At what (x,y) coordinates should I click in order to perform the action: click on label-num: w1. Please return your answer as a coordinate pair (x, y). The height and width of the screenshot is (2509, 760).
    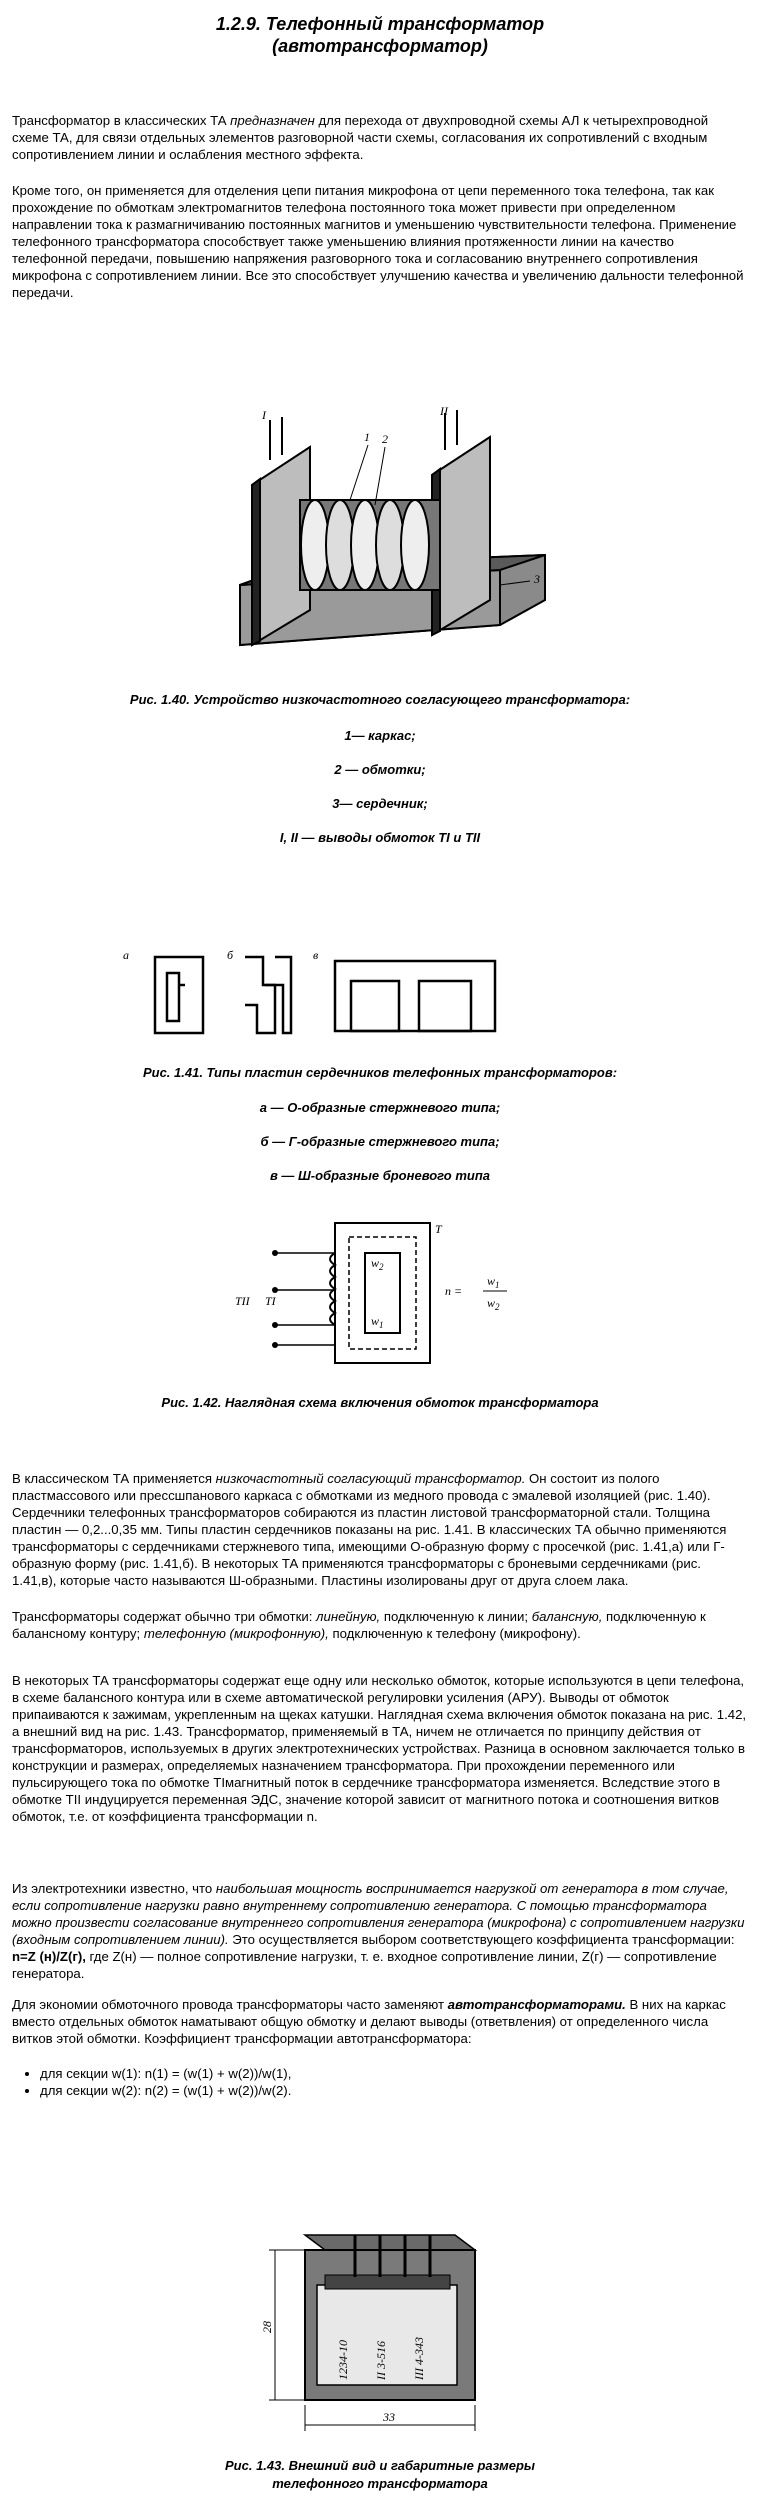
    Looking at the image, I should click on (493, 1282).